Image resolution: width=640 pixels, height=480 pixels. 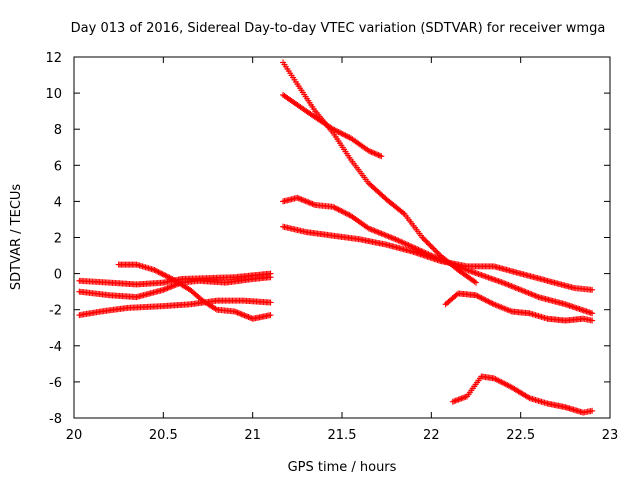 I want to click on y-tick-label: 4, so click(x=58, y=202).